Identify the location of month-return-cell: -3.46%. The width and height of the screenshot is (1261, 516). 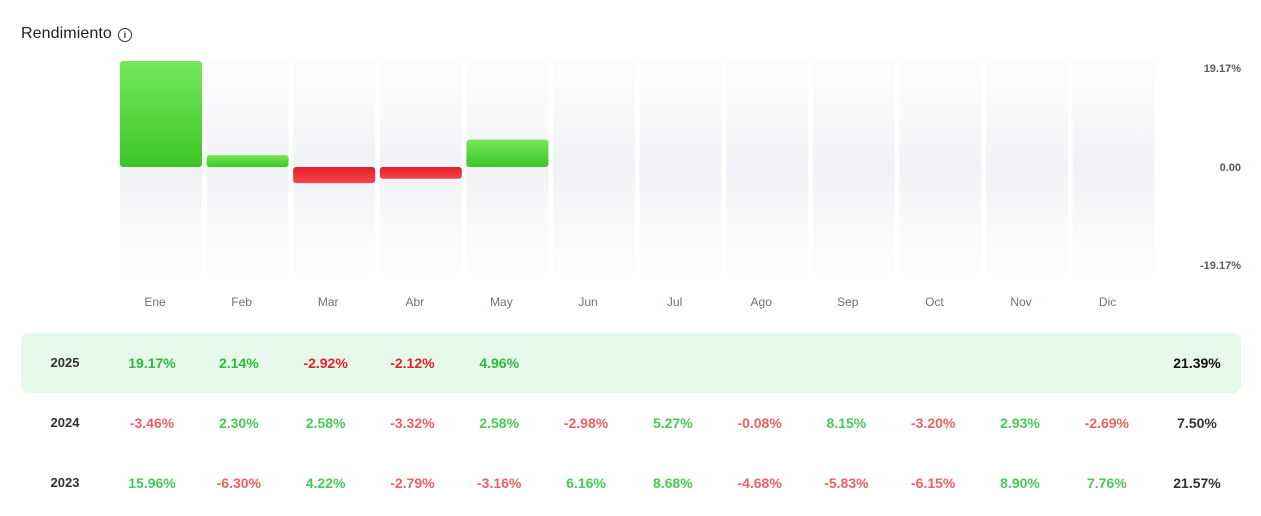
(152, 423).